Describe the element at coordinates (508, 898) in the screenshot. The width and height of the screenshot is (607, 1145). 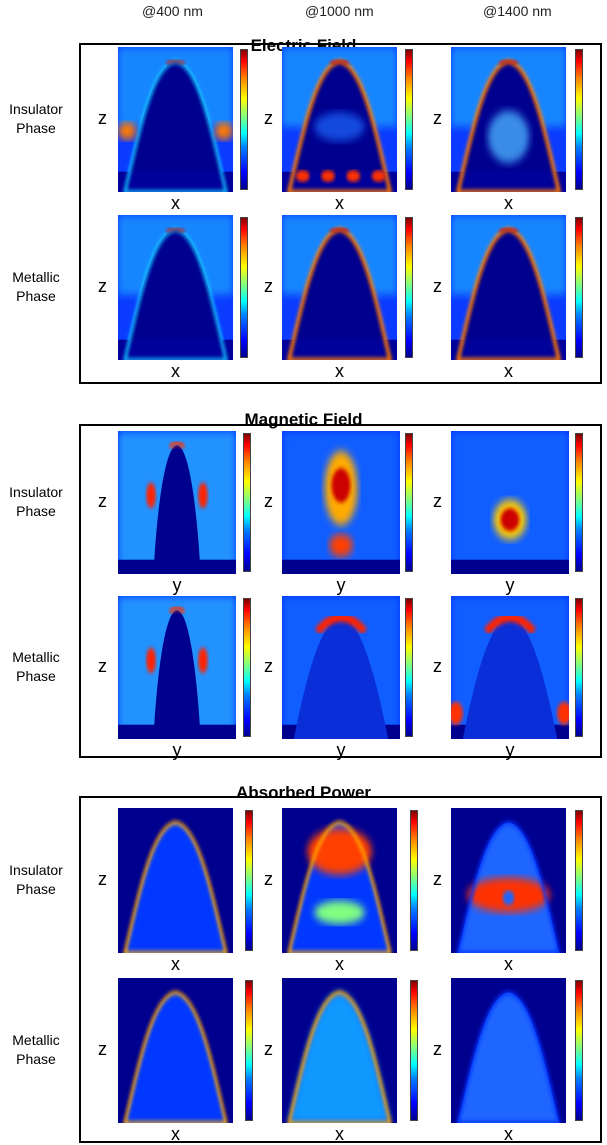
I see `absorption-center` at that location.